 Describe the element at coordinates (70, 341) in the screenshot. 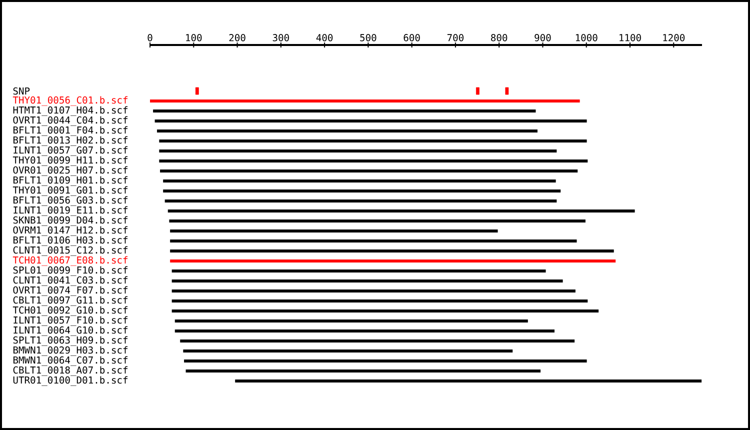

I see `y-tick-label: SPLT1_0063_H09.b.scf` at that location.